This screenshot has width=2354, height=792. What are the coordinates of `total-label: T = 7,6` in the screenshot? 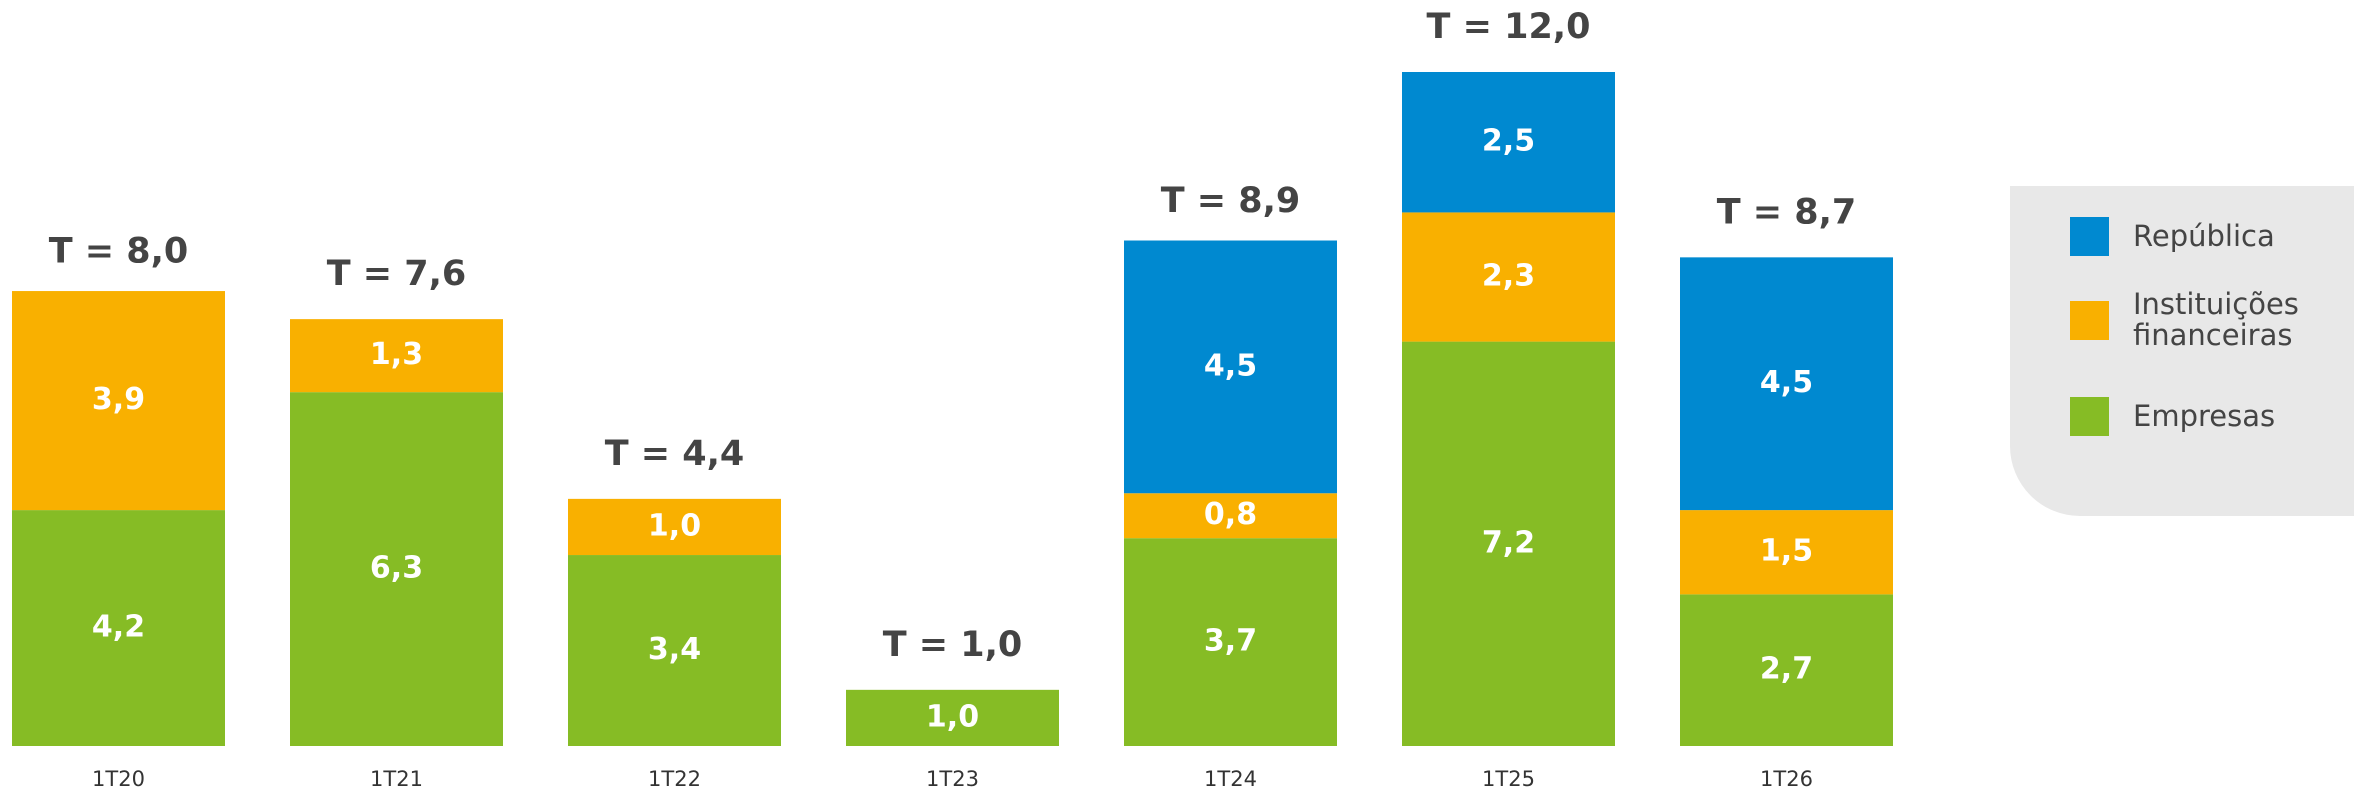 It's located at (397, 274).